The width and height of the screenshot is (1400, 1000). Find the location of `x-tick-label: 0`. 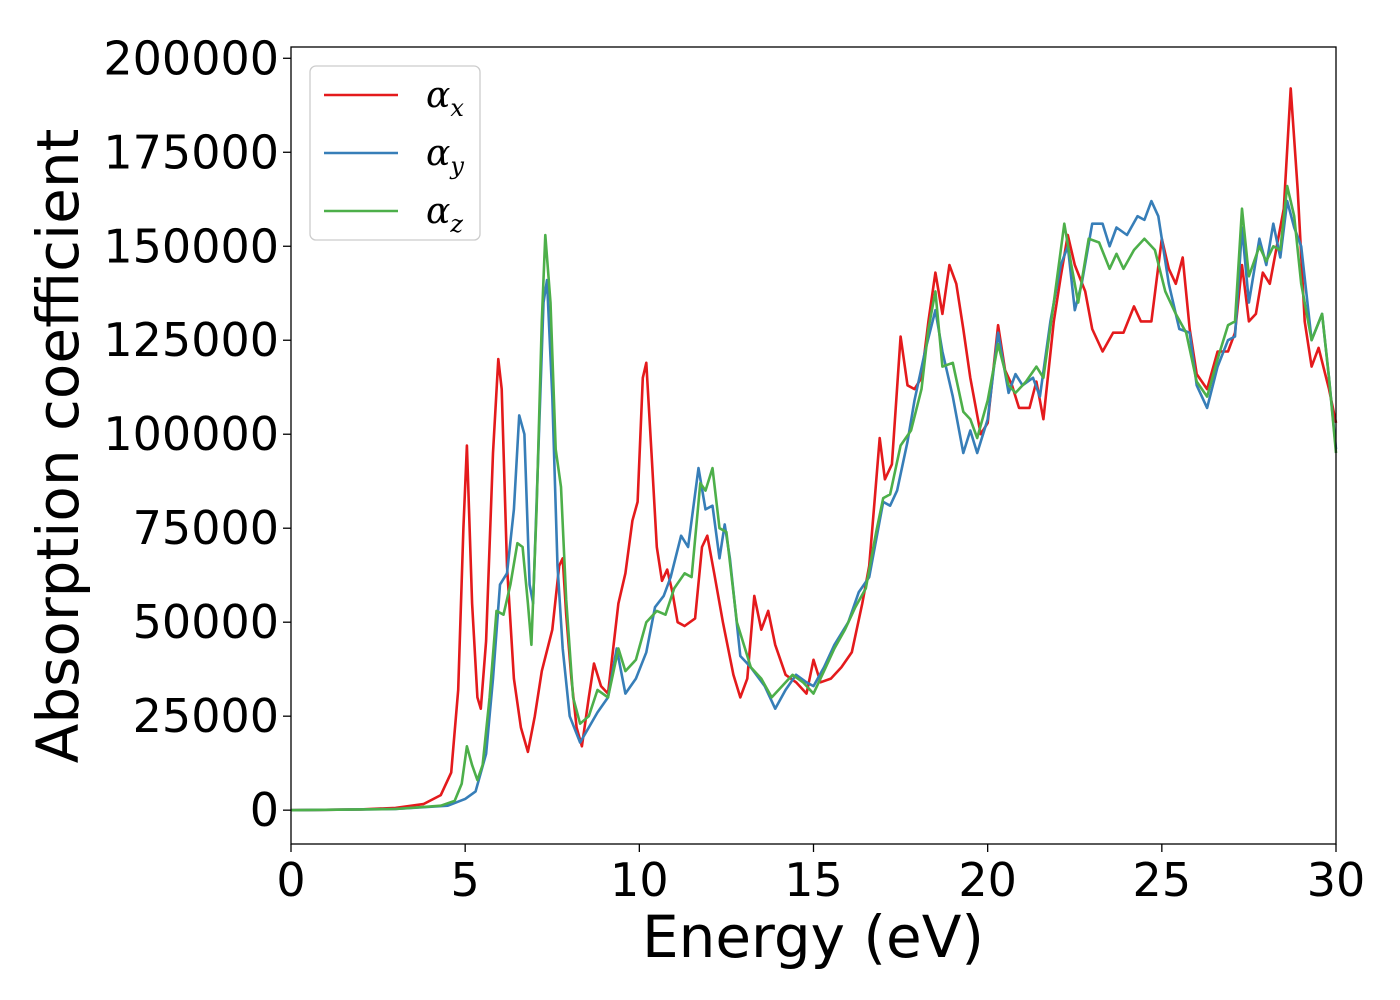

x-tick-label: 0 is located at coordinates (290, 880).